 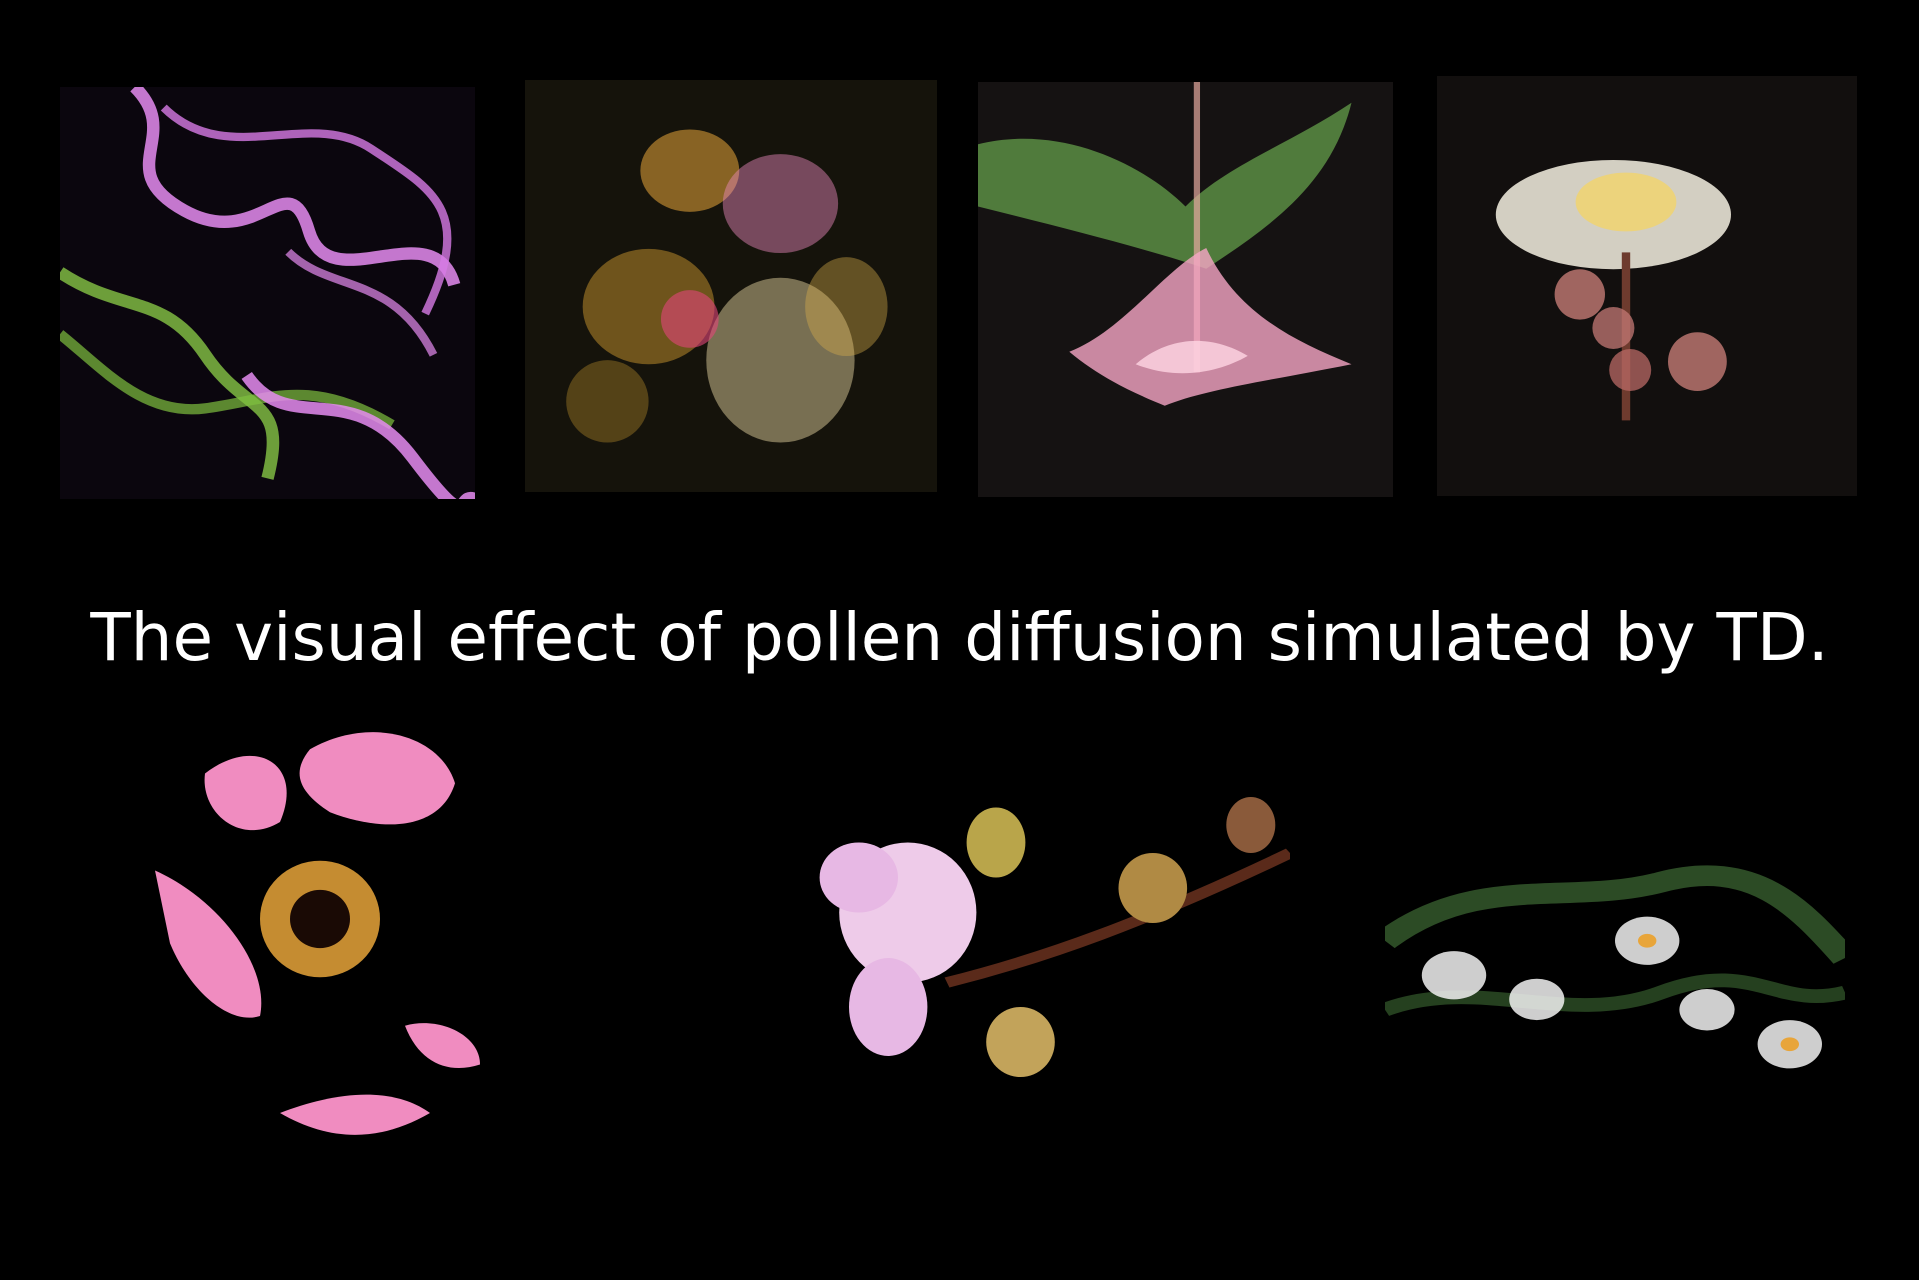 I want to click on image-green-leaf-pink-flower, so click(x=1185, y=289).